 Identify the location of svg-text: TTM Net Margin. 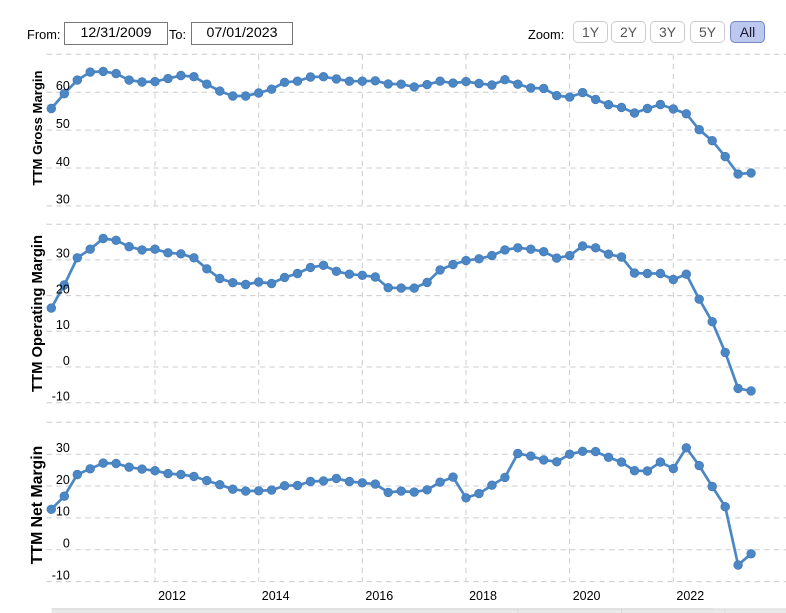
(37, 505).